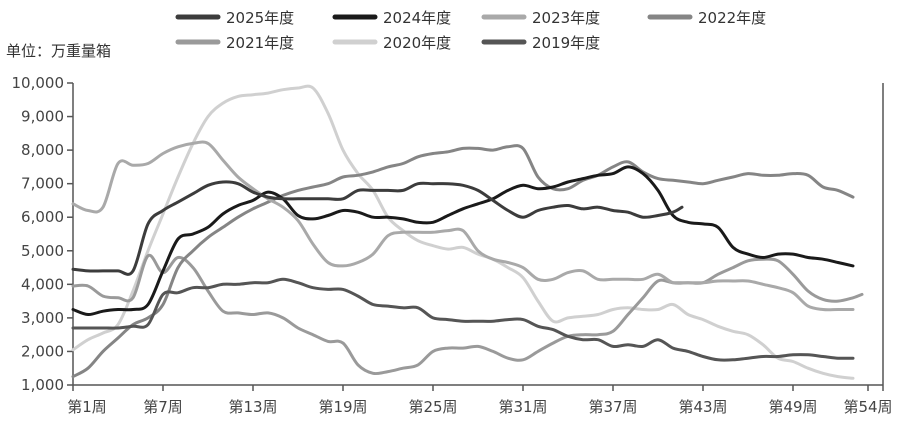  What do you see at coordinates (163, 407) in the screenshot?
I see `x-tick-label: 第7周` at bounding box center [163, 407].